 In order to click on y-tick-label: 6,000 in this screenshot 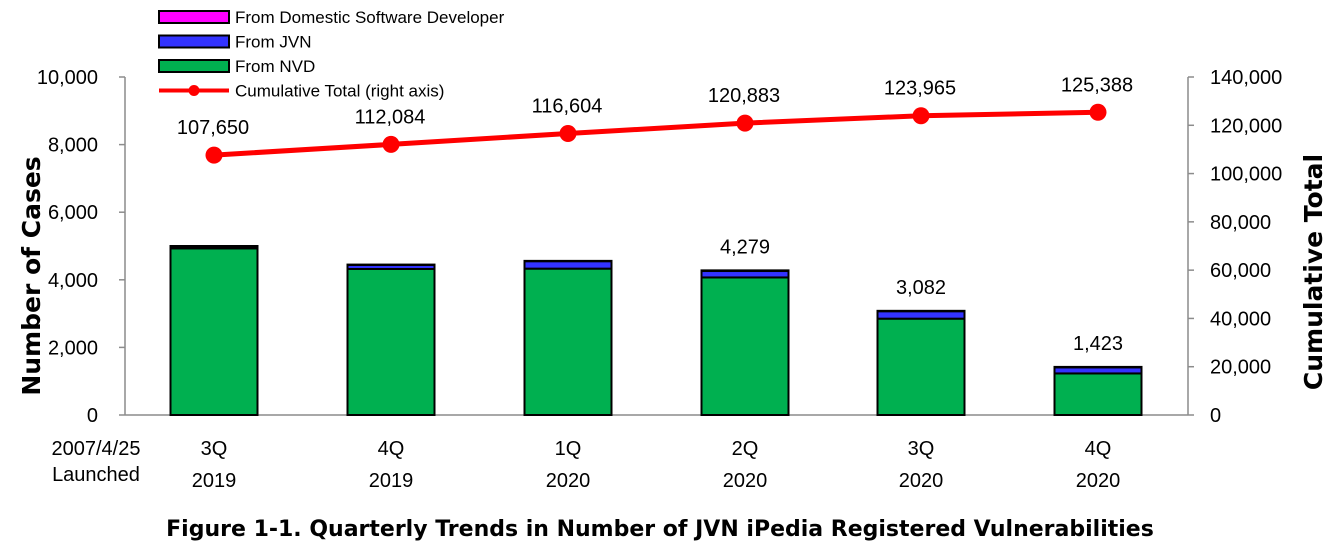, I will do `click(73, 213)`.